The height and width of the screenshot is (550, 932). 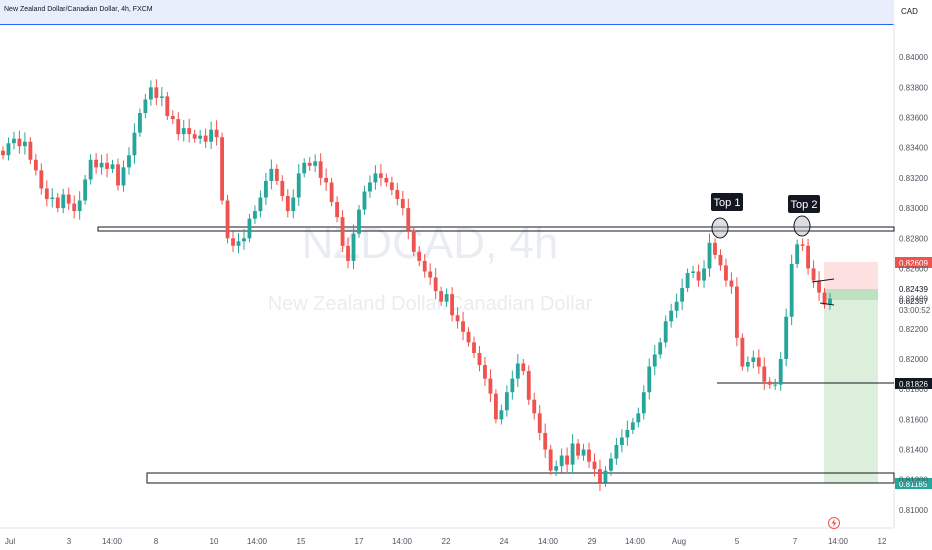 I want to click on countdown-tag: 03:00:52, so click(x=915, y=310).